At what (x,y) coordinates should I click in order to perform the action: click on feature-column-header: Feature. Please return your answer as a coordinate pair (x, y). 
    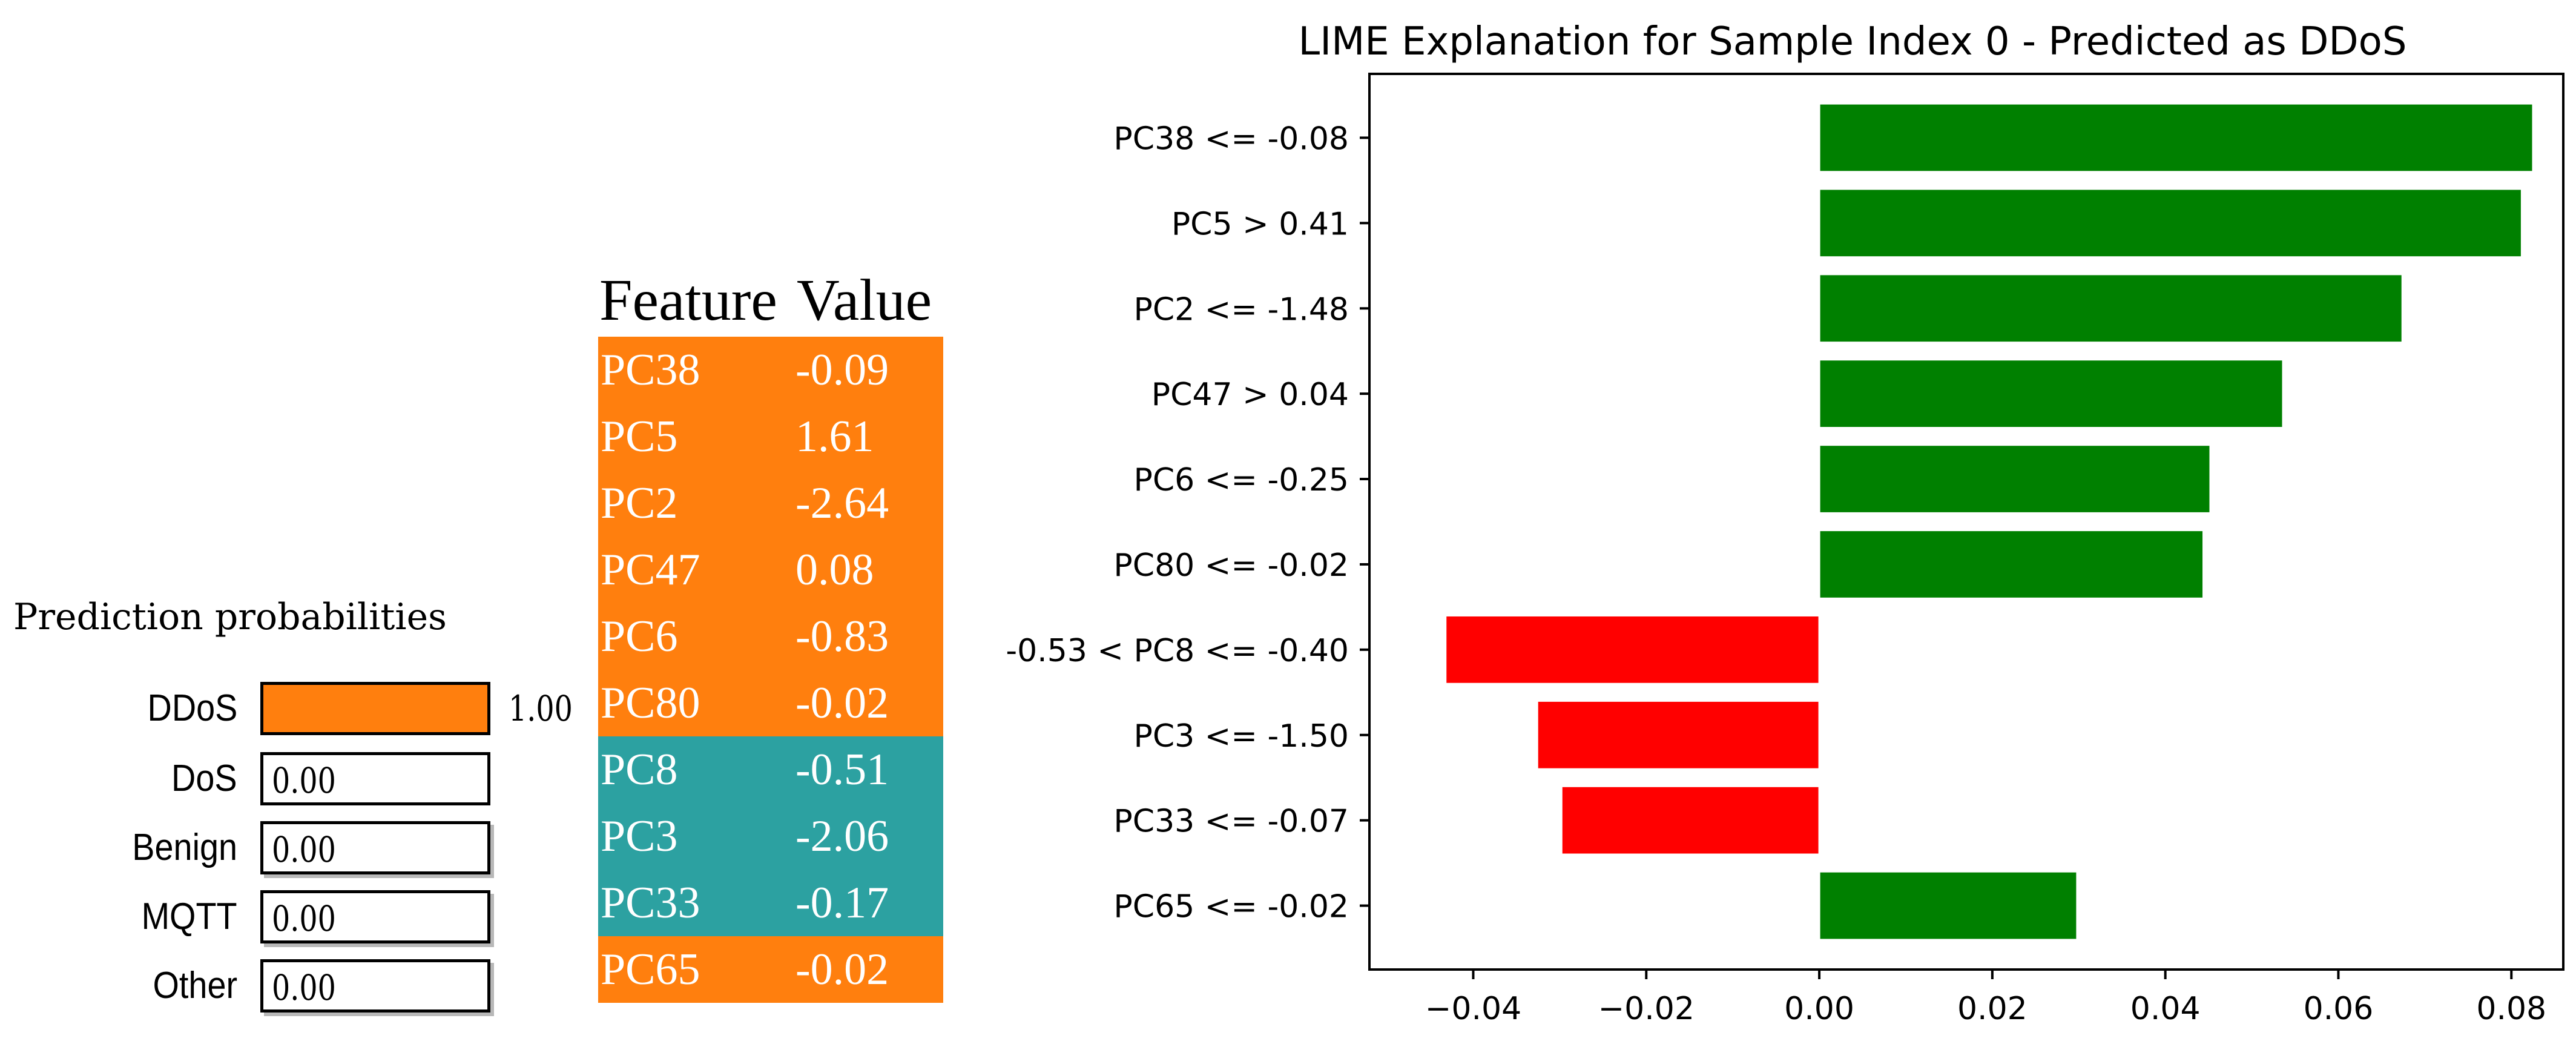
    Looking at the image, I should click on (688, 300).